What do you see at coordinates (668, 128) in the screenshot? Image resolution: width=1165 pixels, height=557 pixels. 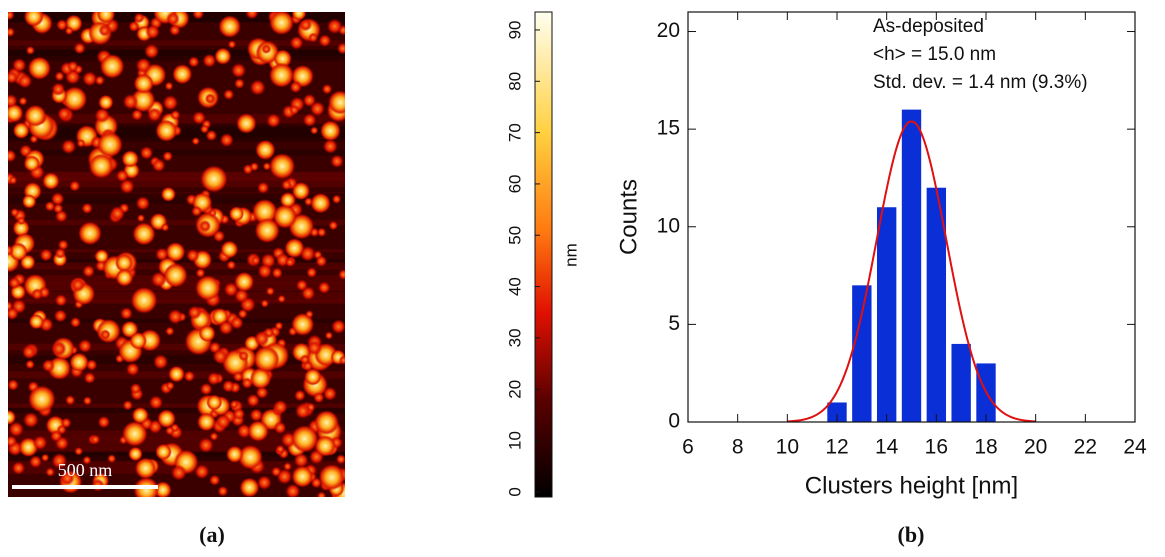 I see `y-tick-label: 15` at bounding box center [668, 128].